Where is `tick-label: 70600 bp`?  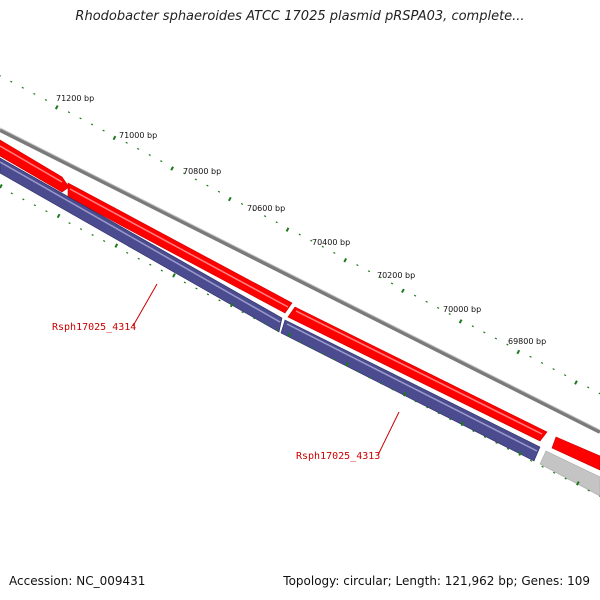
tick-label: 70600 bp is located at coordinates (266, 208).